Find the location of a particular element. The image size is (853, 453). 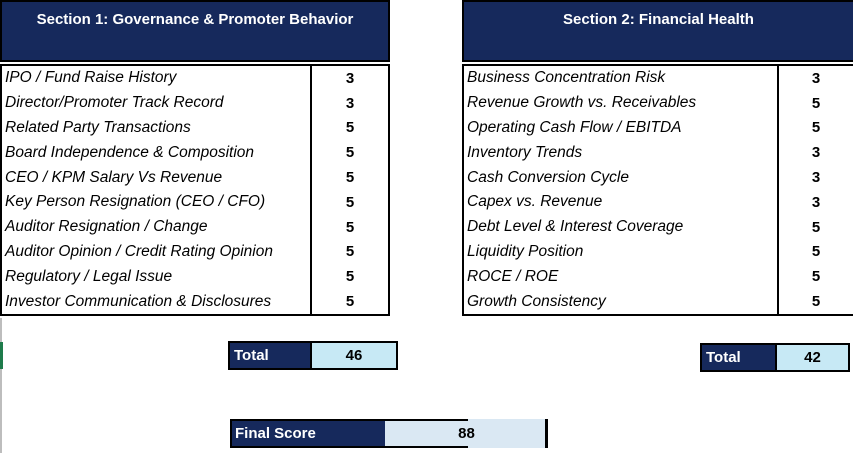

criterion-label: ROCE / ROE is located at coordinates (513, 276).